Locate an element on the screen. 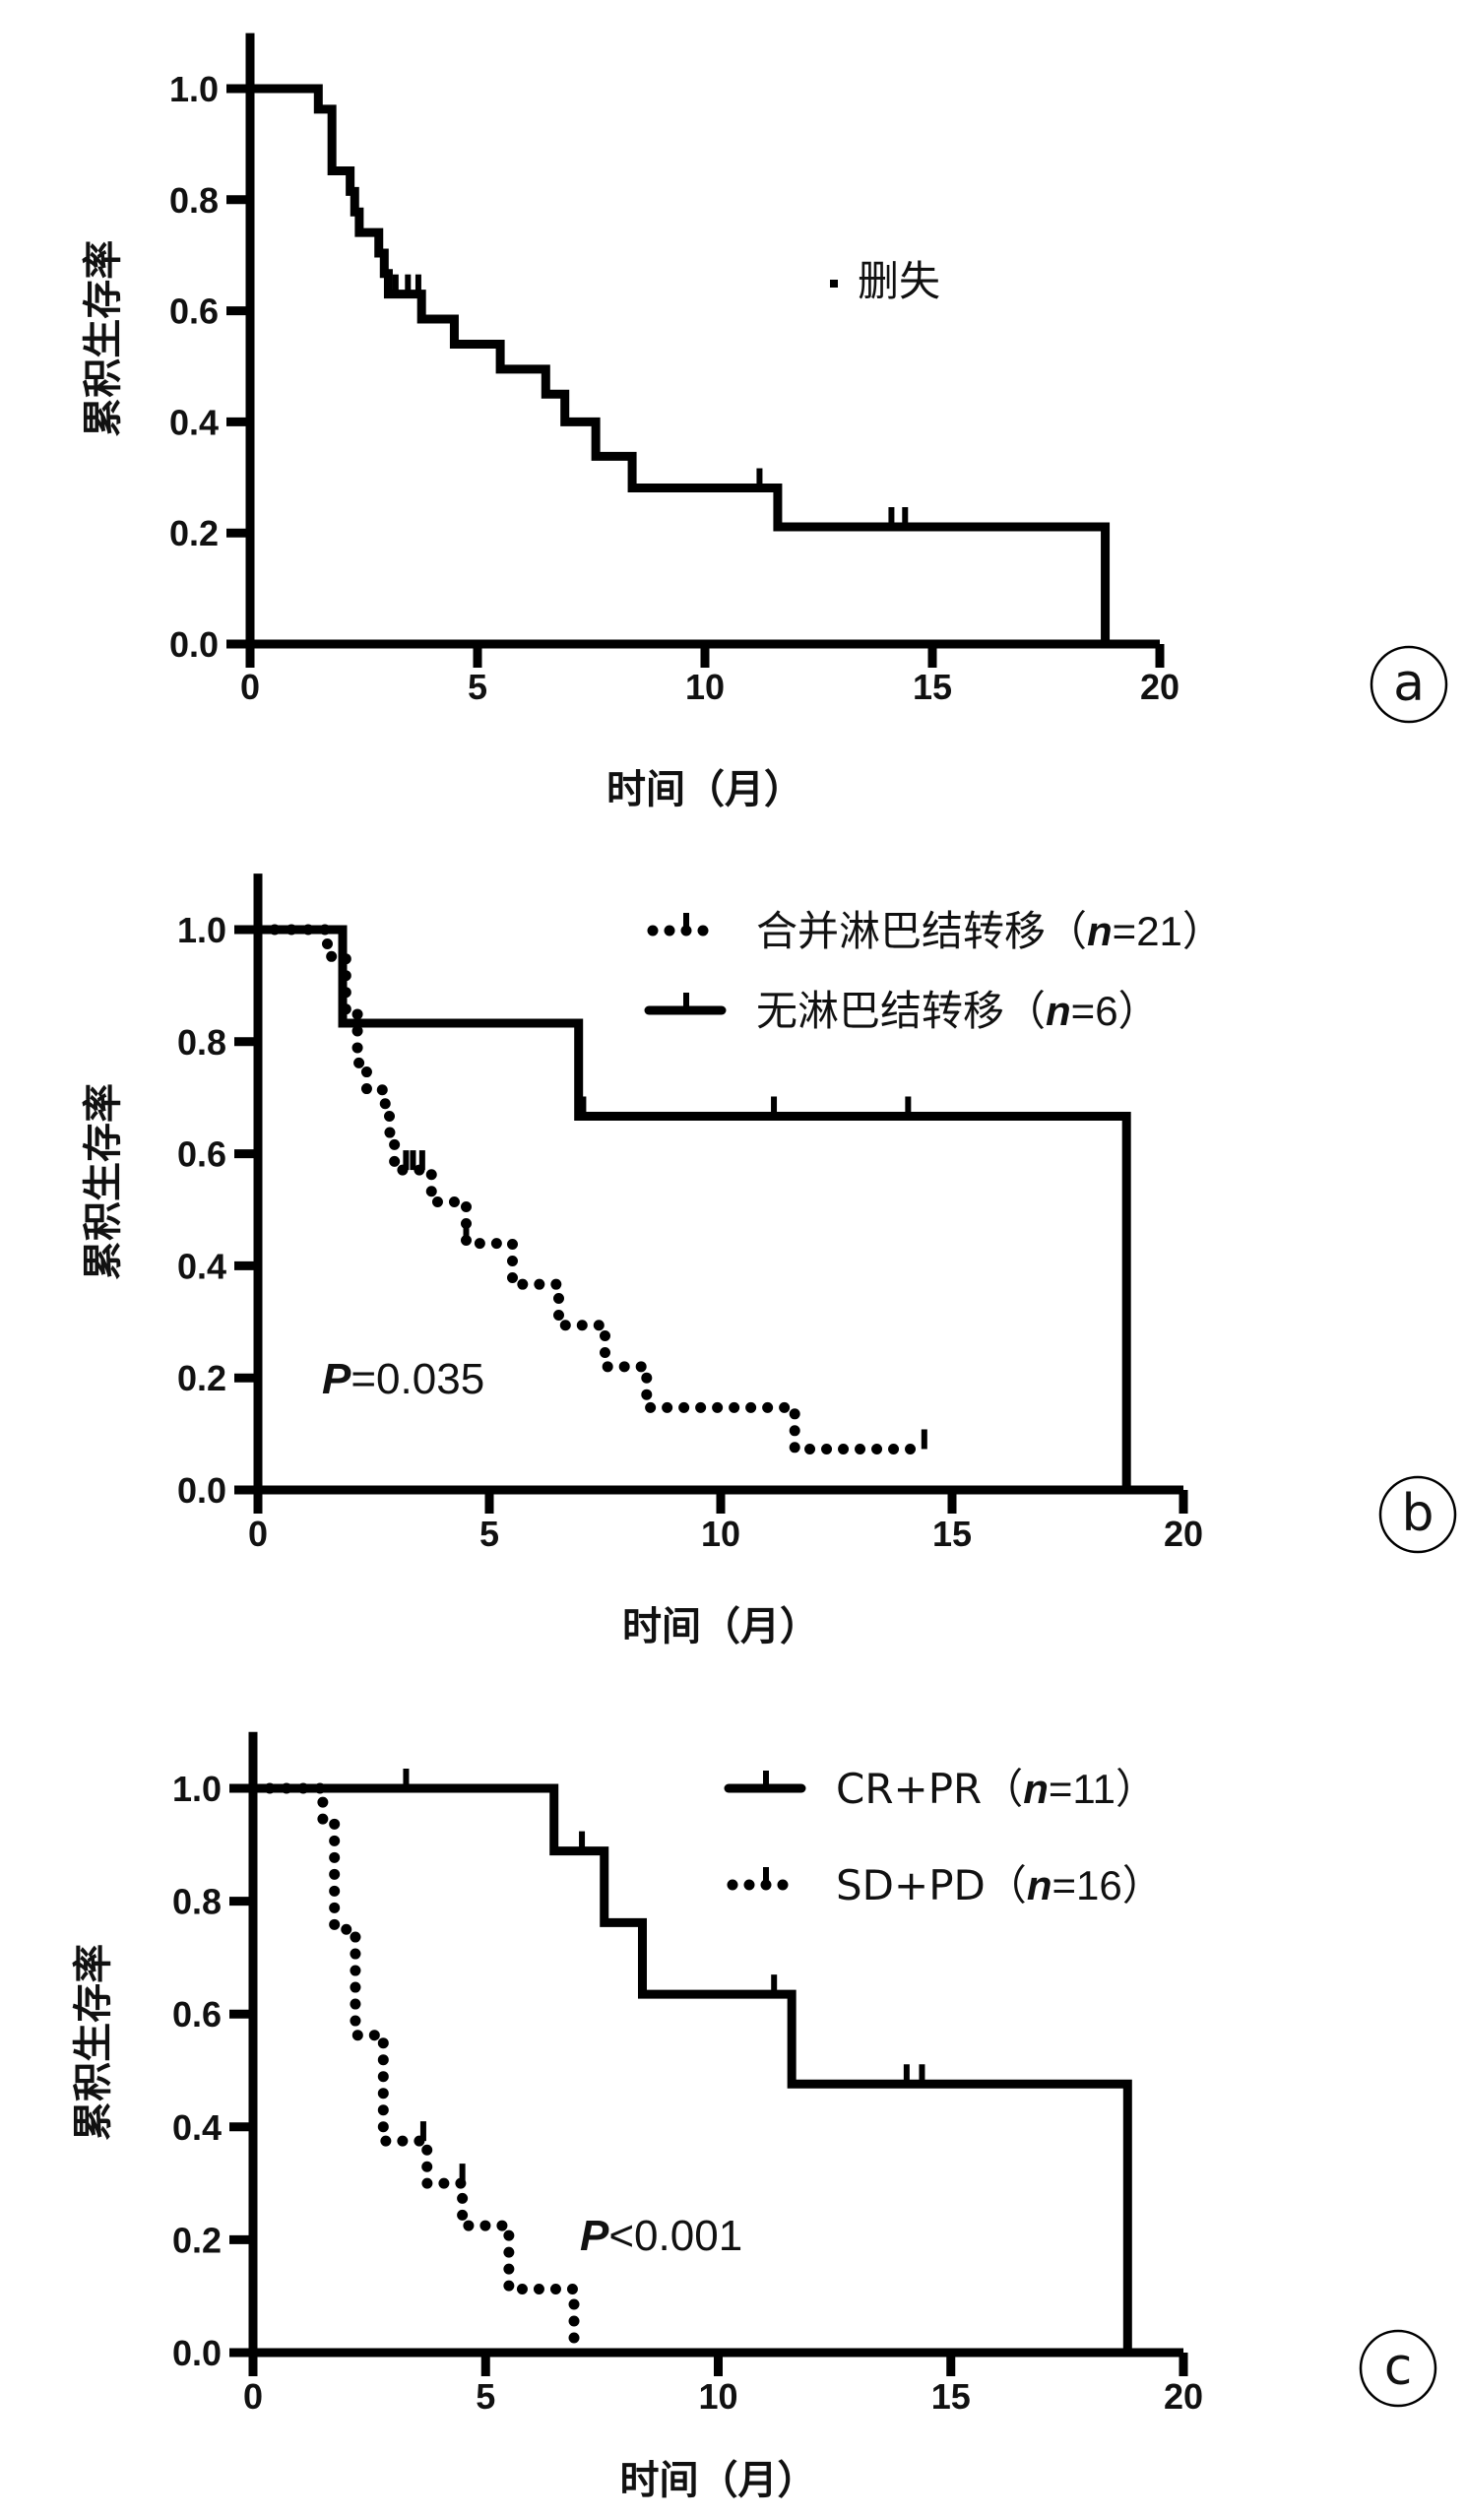 This screenshot has height=2520, width=1466. panel-label: a is located at coordinates (1409, 683).